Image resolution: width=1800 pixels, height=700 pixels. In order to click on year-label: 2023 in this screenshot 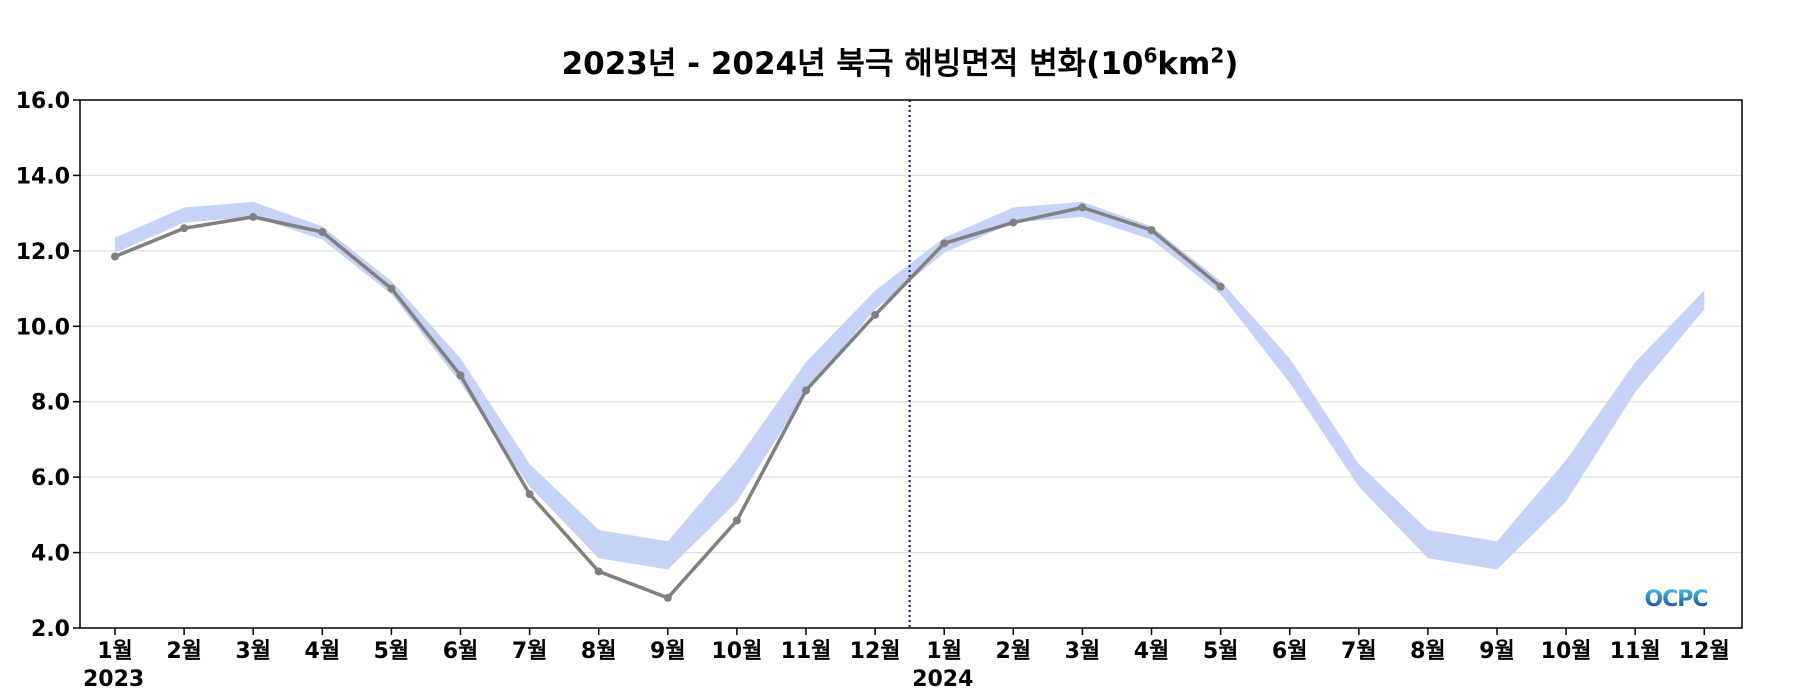, I will do `click(113, 679)`.